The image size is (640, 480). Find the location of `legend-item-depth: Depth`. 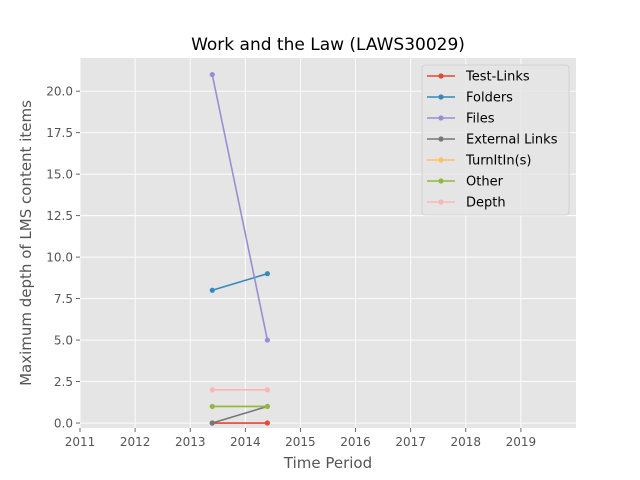

legend-item-depth: Depth is located at coordinates (466, 203).